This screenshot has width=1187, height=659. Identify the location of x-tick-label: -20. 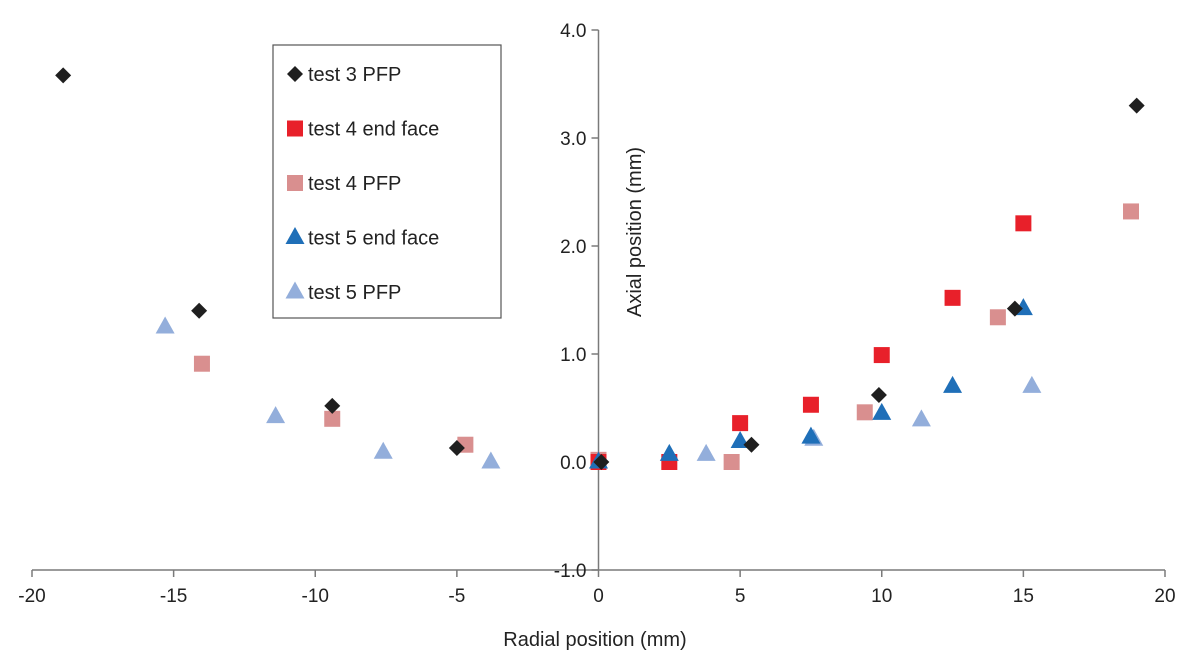
(31, 596).